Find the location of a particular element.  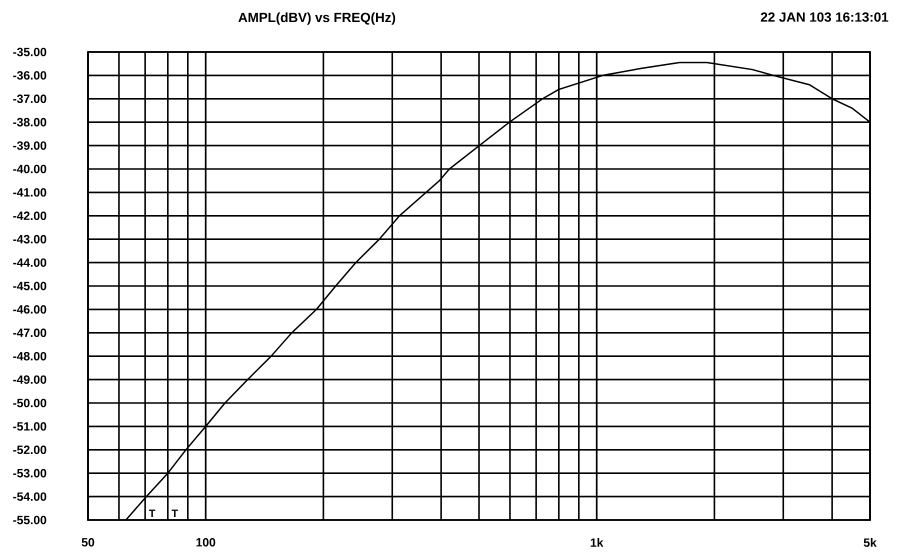

y-tick-label: -48.00 is located at coordinates (29, 356).